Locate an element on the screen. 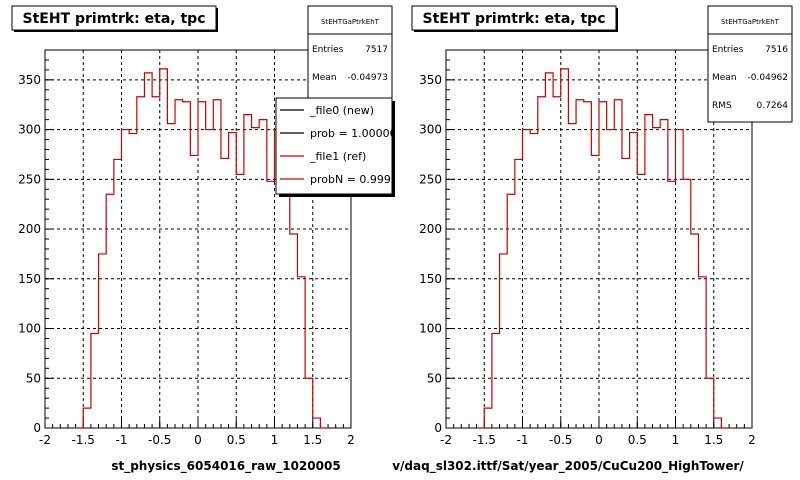 The height and width of the screenshot is (480, 800). title-box is located at coordinates (514, 18).